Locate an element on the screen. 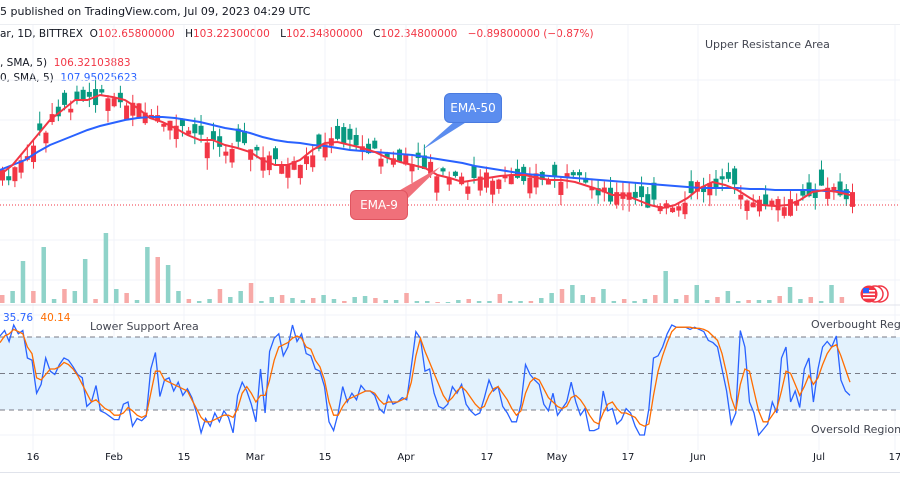 This screenshot has width=900, height=500. ema50-callout-text: EMA-50 is located at coordinates (473, 108).